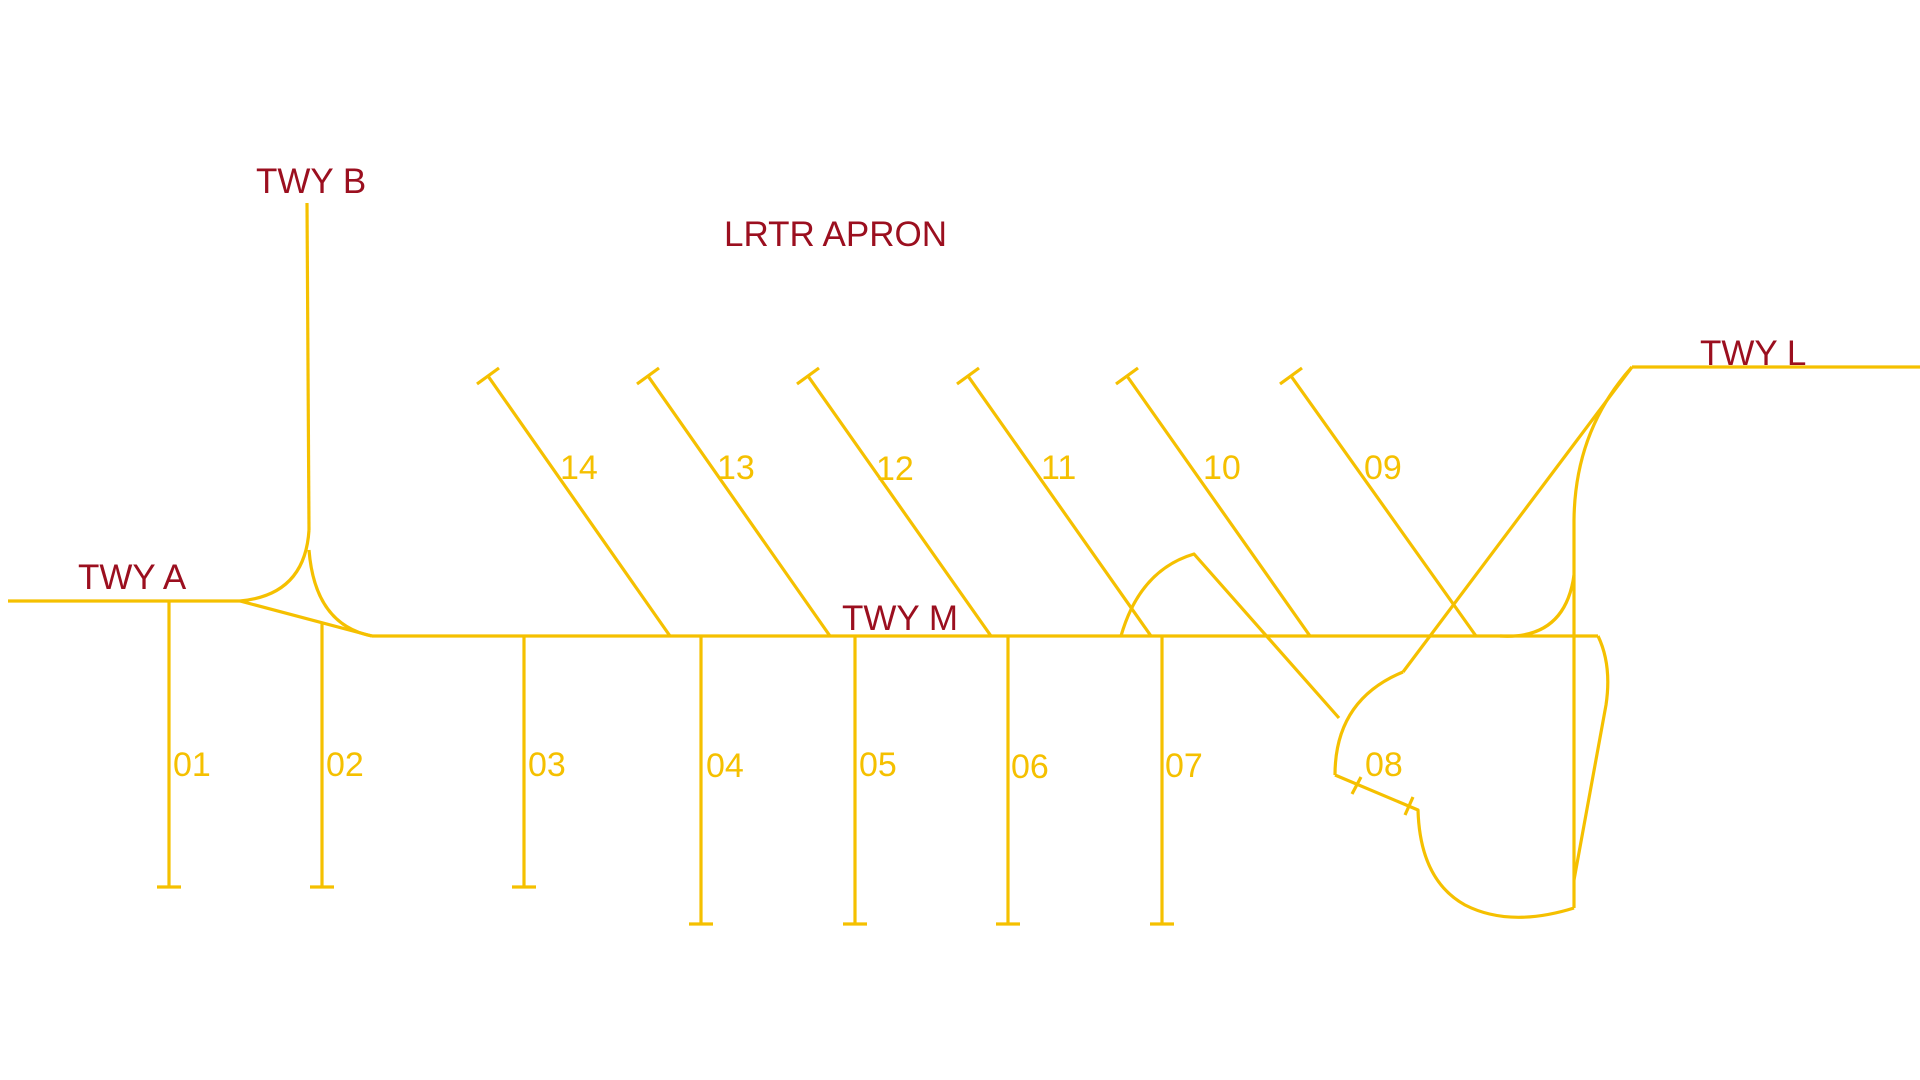 This screenshot has height=1080, width=1920. Describe the element at coordinates (1454, 846) in the screenshot. I see `loop-south` at that location.